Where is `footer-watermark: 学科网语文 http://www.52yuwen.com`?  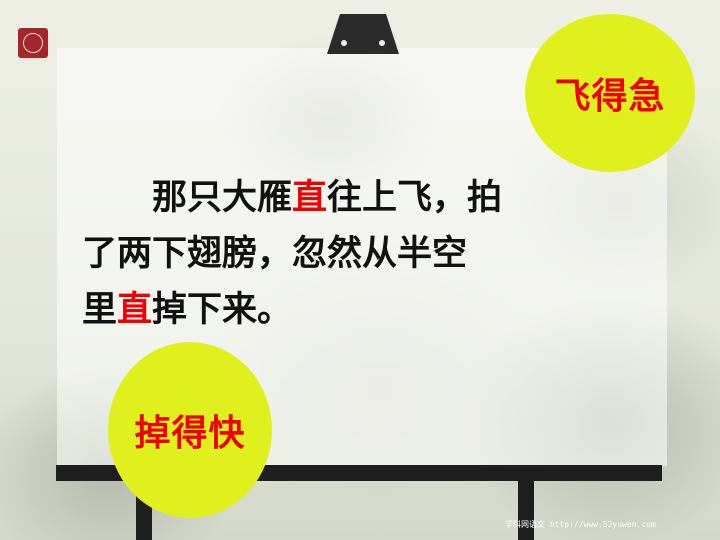
footer-watermark: 学科网语文 http://www.52yuwen.com is located at coordinates (580, 524).